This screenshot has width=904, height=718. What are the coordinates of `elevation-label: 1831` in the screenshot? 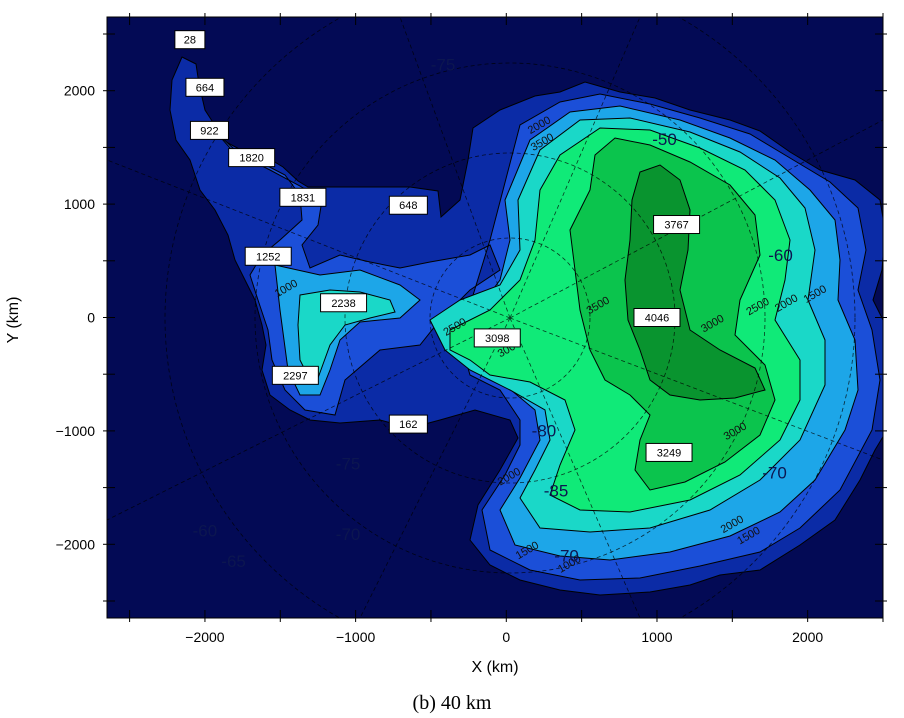 It's located at (303, 197).